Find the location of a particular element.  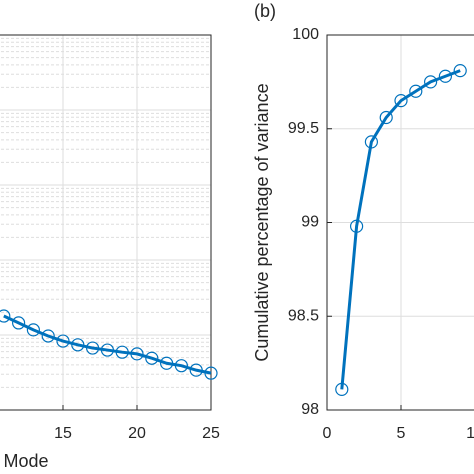

x-axis-label: Mode is located at coordinates (25, 461).